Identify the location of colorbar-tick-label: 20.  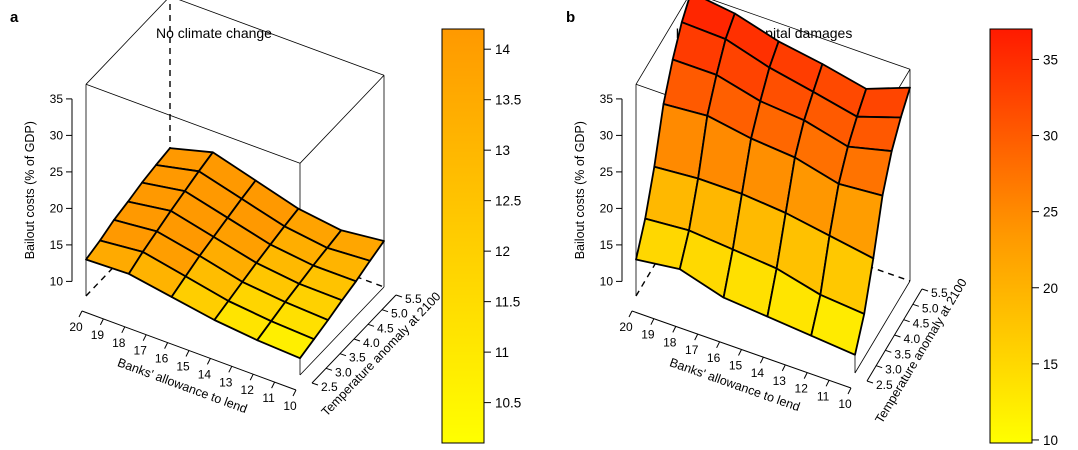
(1050, 288).